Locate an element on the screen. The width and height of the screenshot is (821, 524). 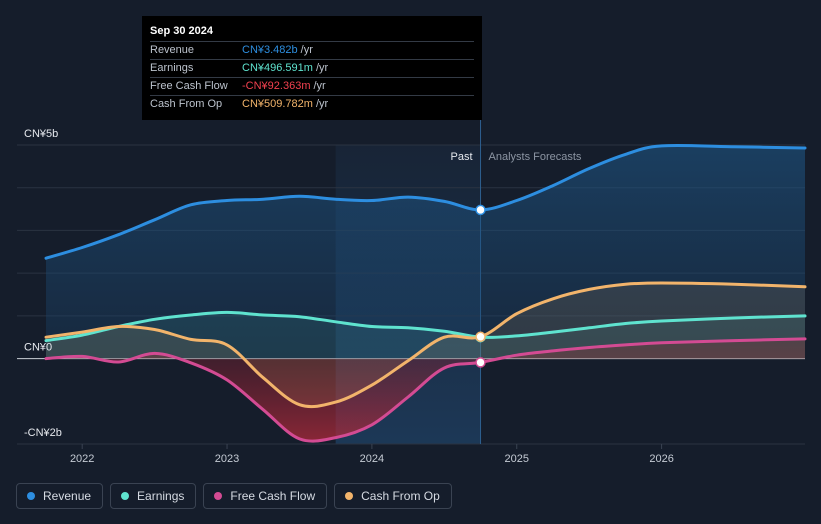
x-tick-label: 2022 is located at coordinates (82, 459).